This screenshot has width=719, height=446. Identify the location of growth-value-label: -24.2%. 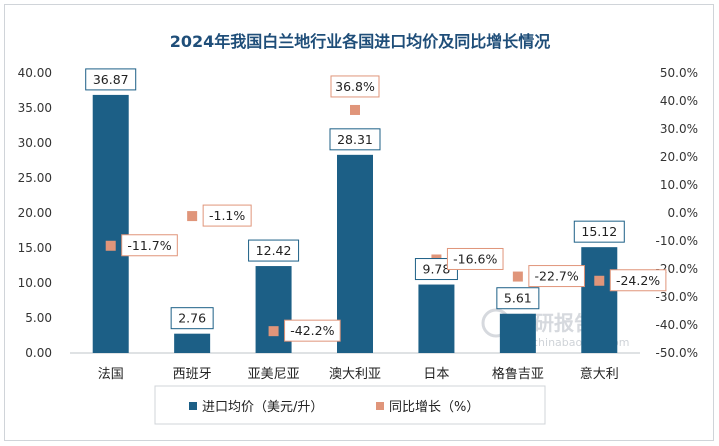
(638, 280).